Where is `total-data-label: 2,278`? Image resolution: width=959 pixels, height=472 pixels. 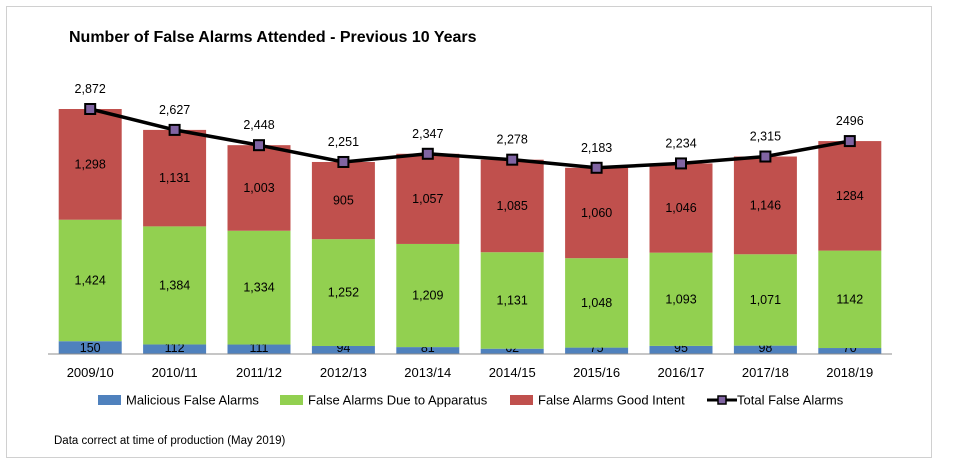
total-data-label: 2,278 is located at coordinates (512, 140).